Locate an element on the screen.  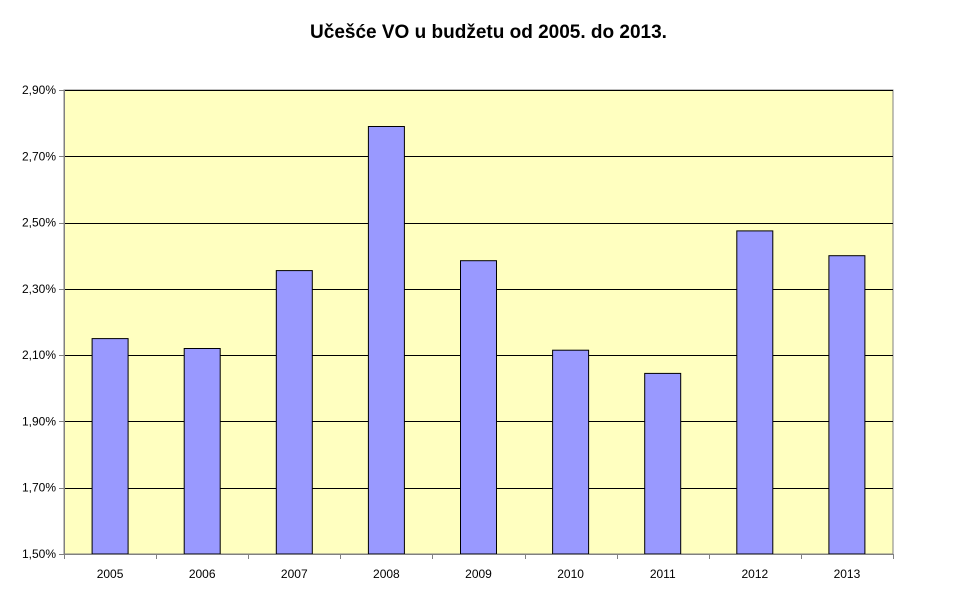
x-tick-label: 2010 is located at coordinates (570, 574).